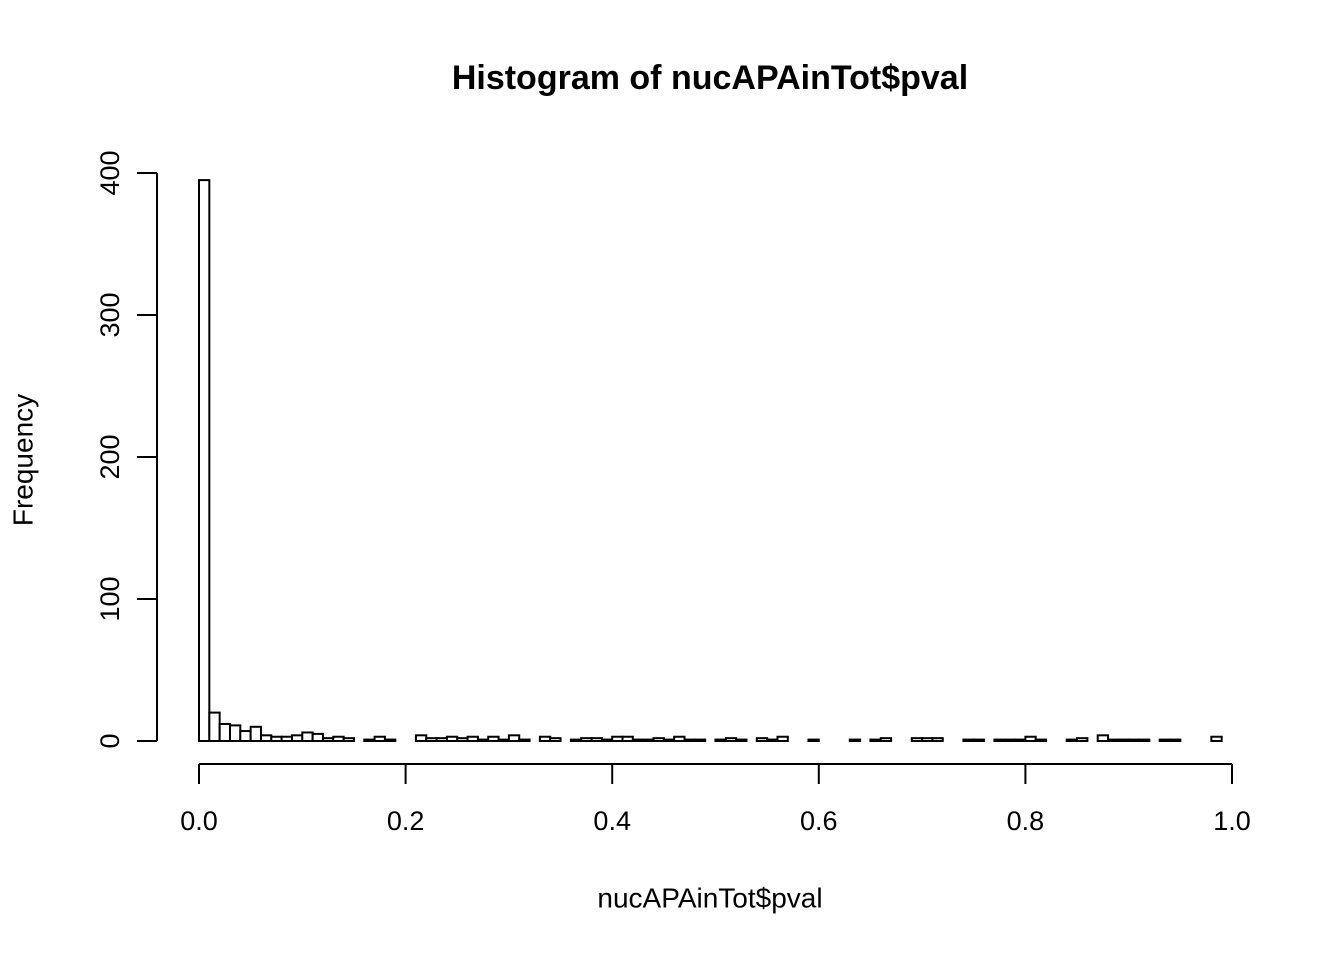 The image size is (1344, 960). Describe the element at coordinates (110, 598) in the screenshot. I see `y-tick-label: 100` at that location.